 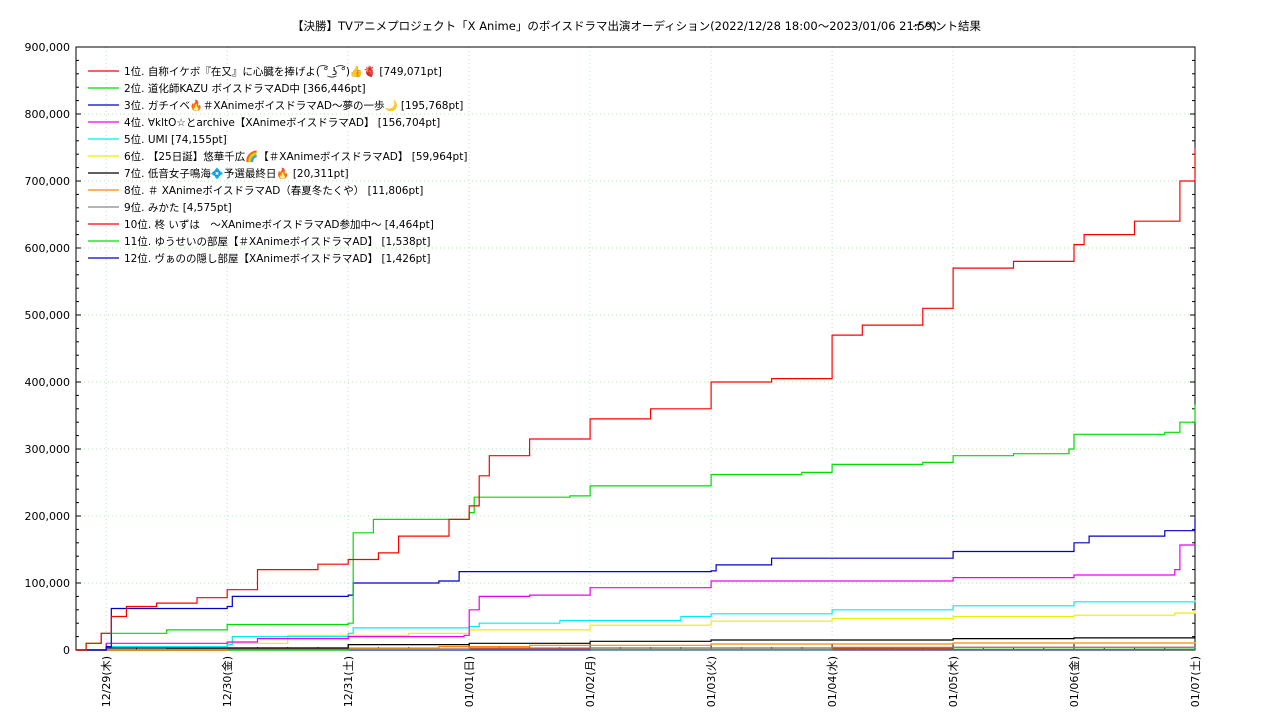 What do you see at coordinates (711, 681) in the screenshot?
I see `x-tick-label: 01/03(火)` at bounding box center [711, 681].